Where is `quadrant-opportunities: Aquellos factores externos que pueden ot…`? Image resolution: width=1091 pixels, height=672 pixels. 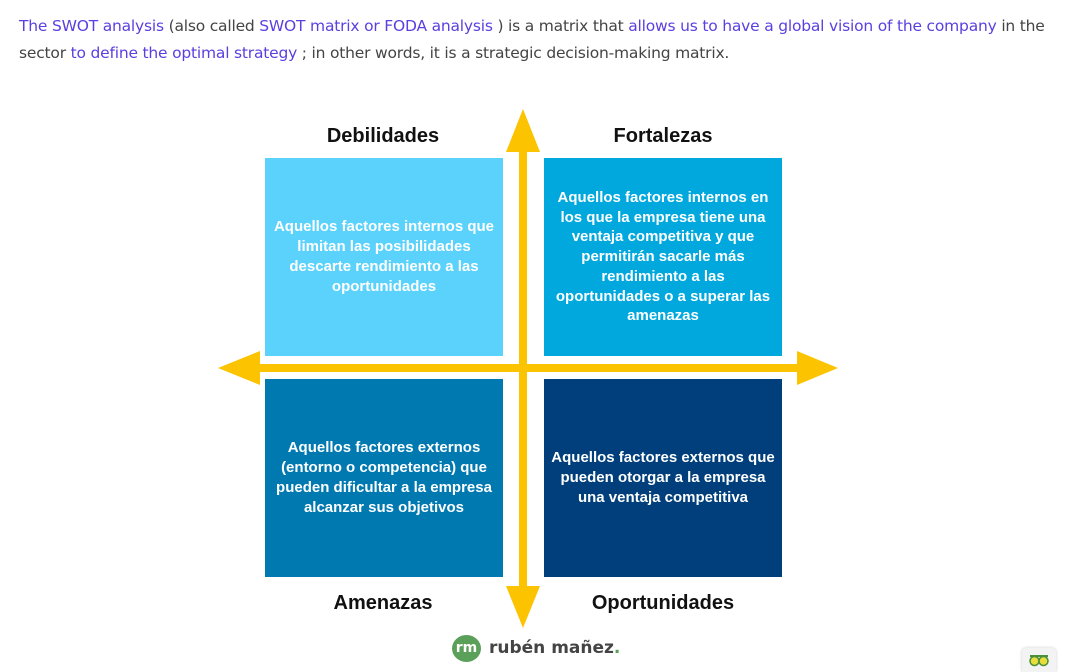 quadrant-opportunities: Aquellos factores externos que pueden ot… is located at coordinates (663, 478).